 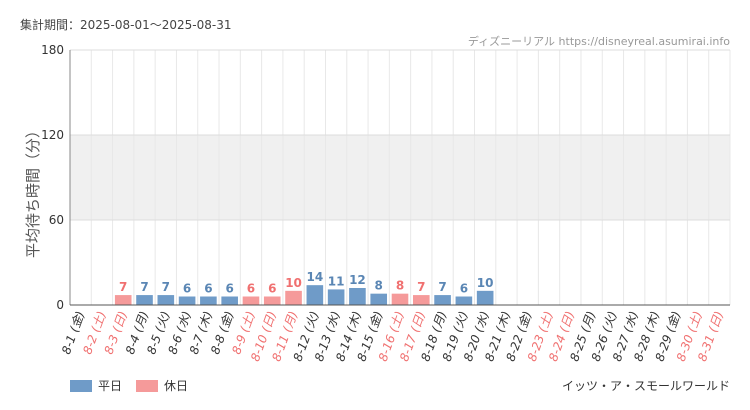 I want to click on data-label: 11, so click(x=336, y=281).